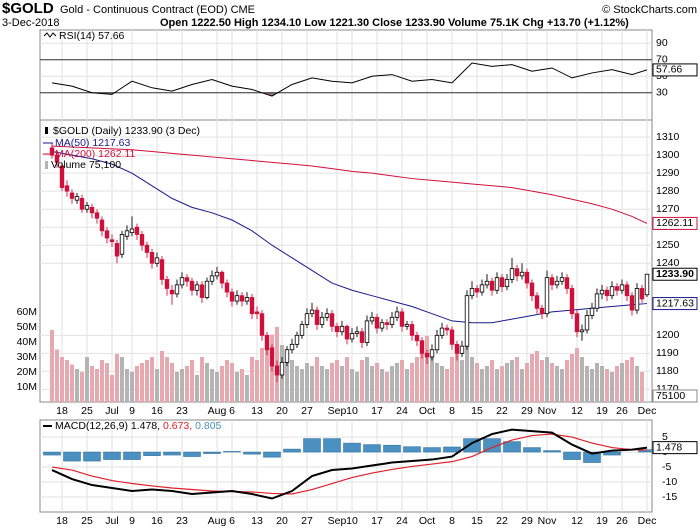 Image resolution: width=700 pixels, height=530 pixels. Describe the element at coordinates (668, 155) in the screenshot. I see `y-tick-label: 1300` at that location.